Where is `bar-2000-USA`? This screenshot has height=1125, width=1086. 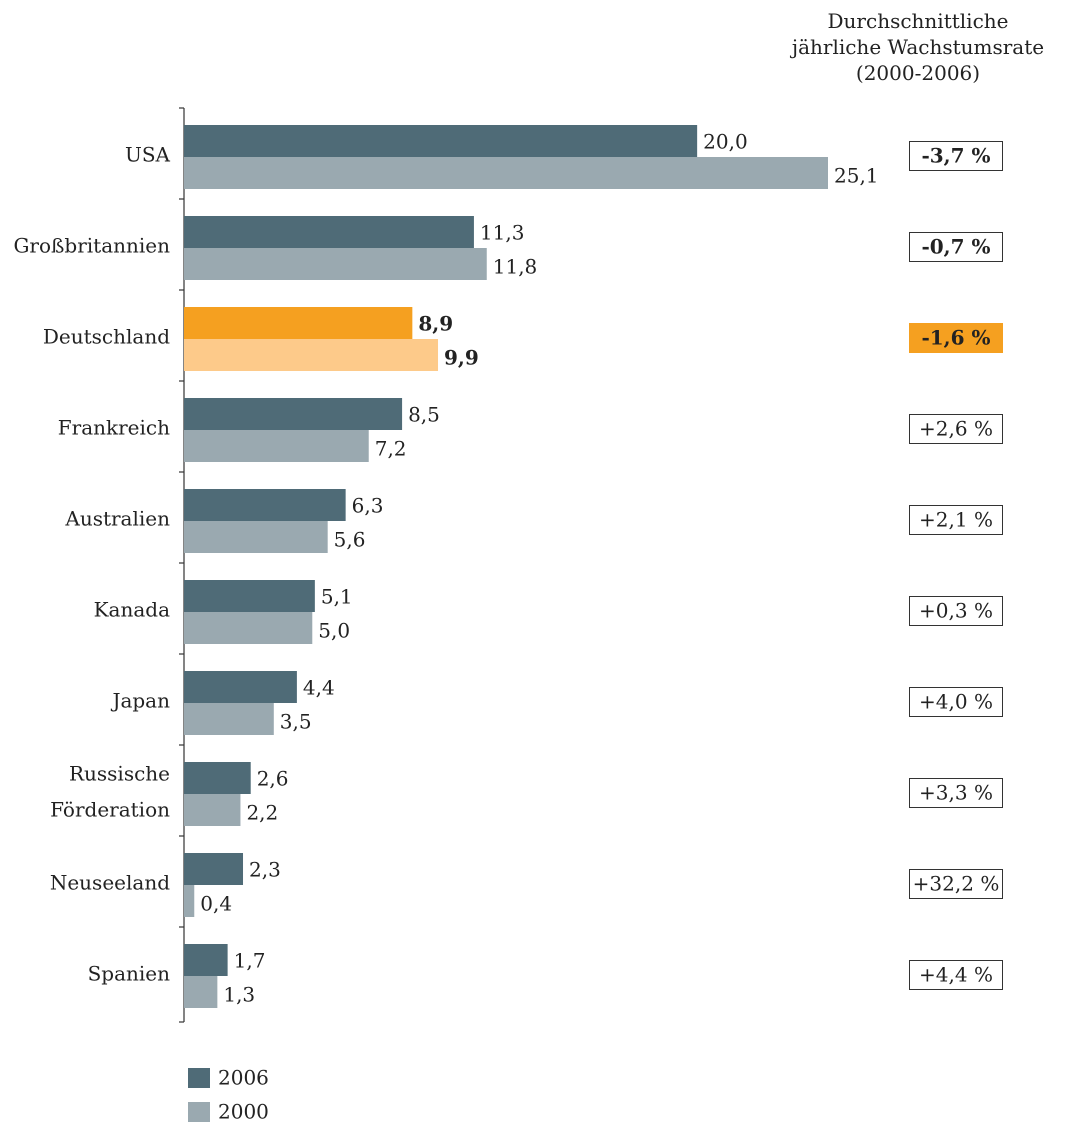
bar-2000-USA is located at coordinates (506, 173).